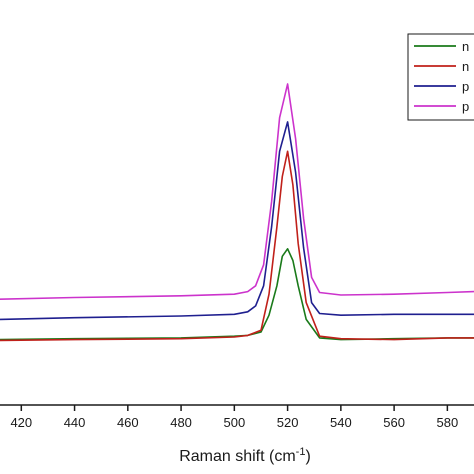  I want to click on x-tick-label: 560, so click(394, 422).